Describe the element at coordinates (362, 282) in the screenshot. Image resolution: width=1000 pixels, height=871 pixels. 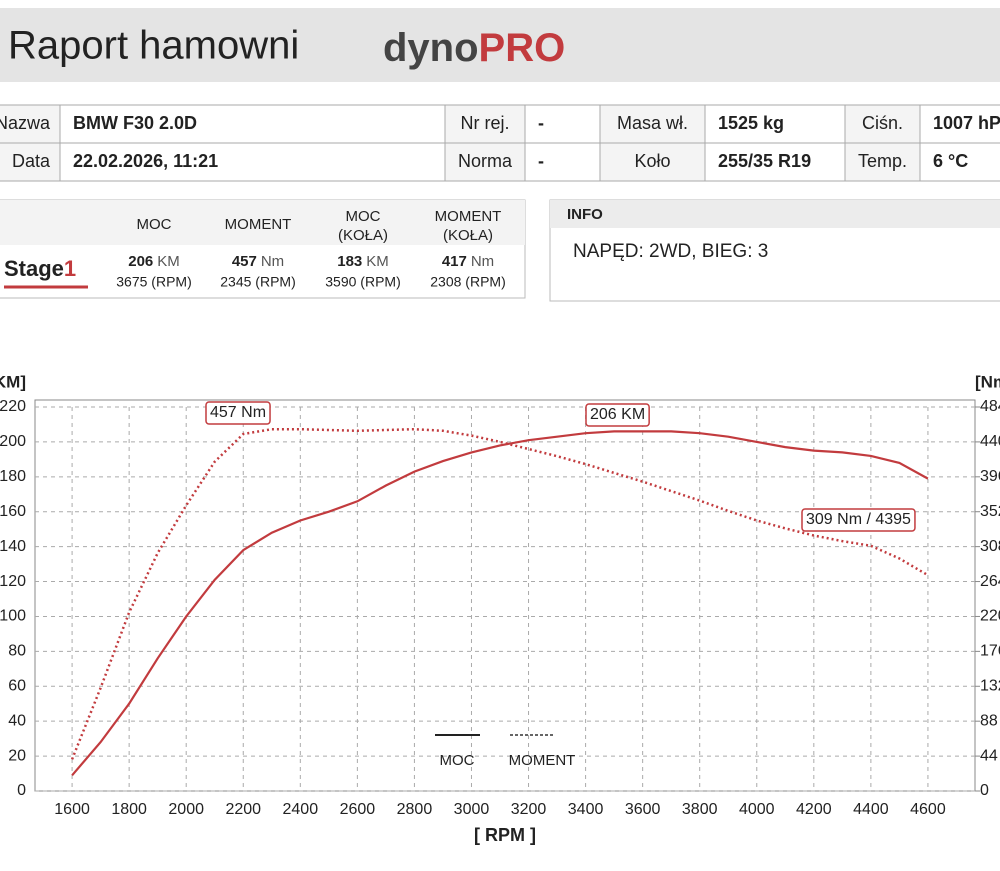
I see `summary-rpm: 3590 (RPM)` at that location.